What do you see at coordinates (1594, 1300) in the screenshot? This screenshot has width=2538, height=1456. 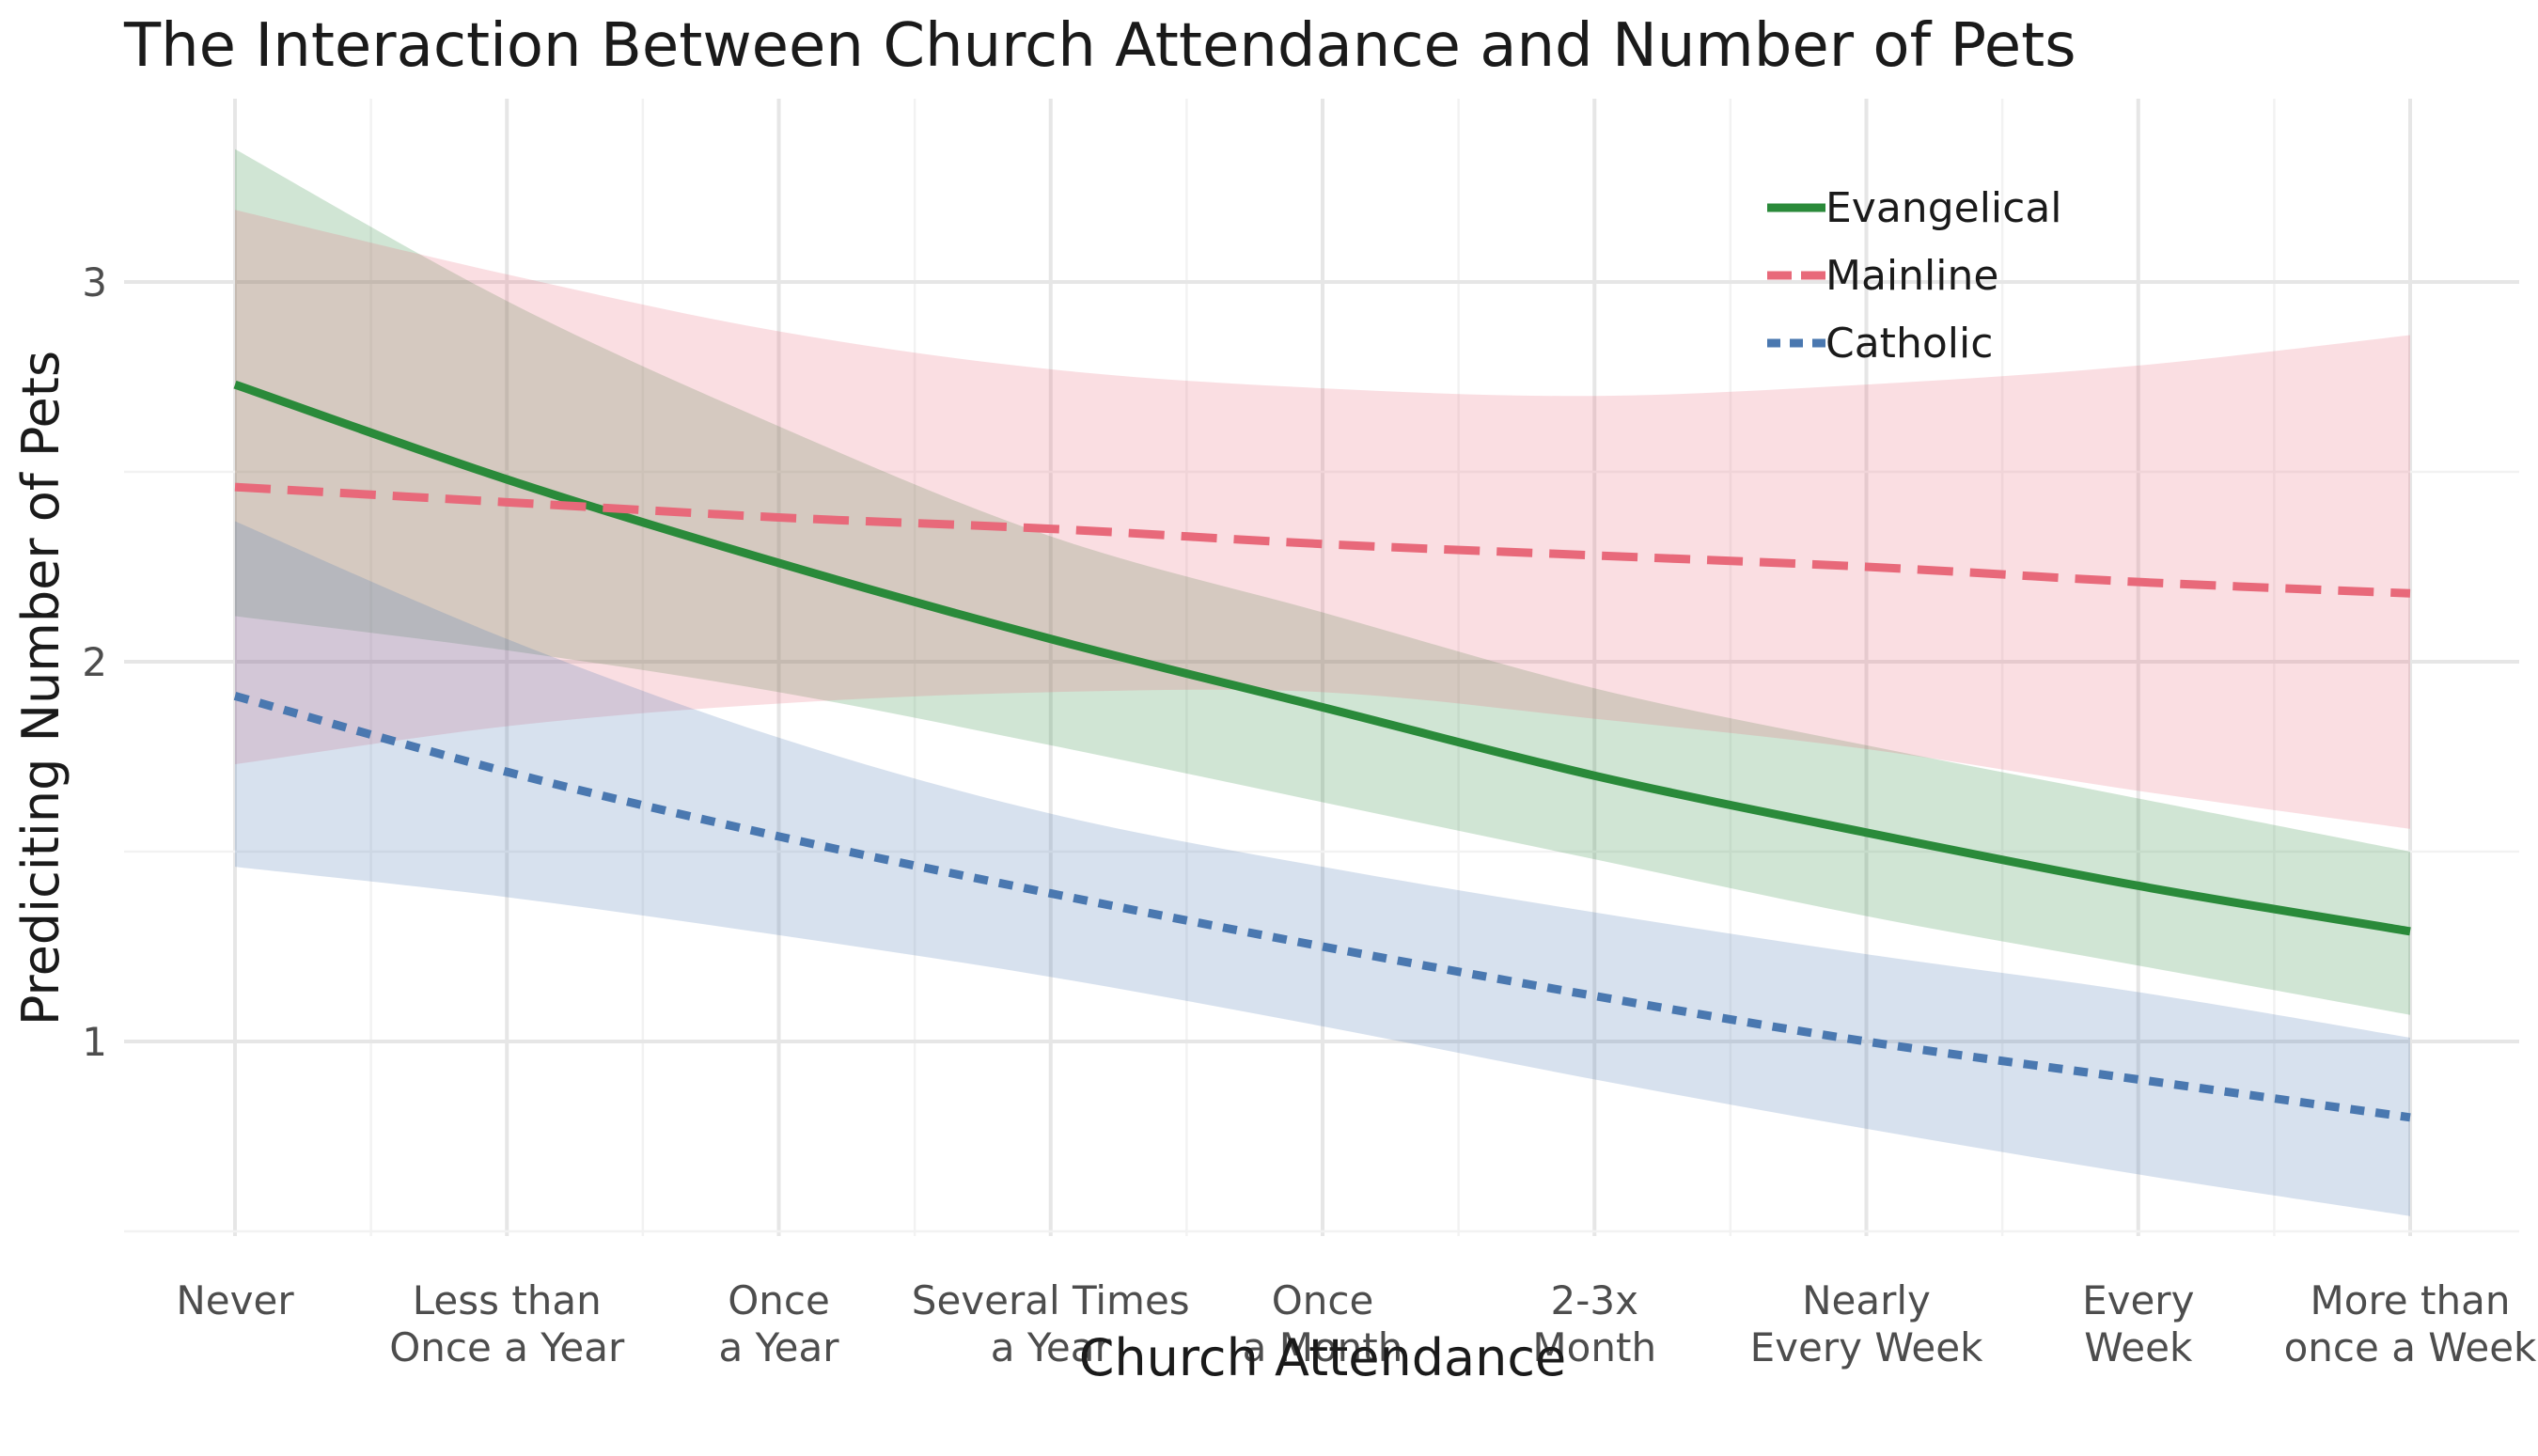 I see `x-tick-label: 2-3x` at bounding box center [1594, 1300].